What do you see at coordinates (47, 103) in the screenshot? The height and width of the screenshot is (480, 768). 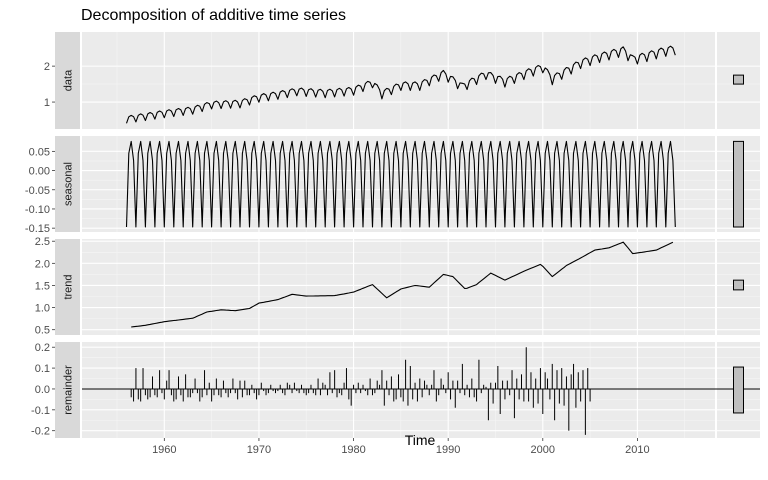 I see `y-tick-label: 1` at bounding box center [47, 103].